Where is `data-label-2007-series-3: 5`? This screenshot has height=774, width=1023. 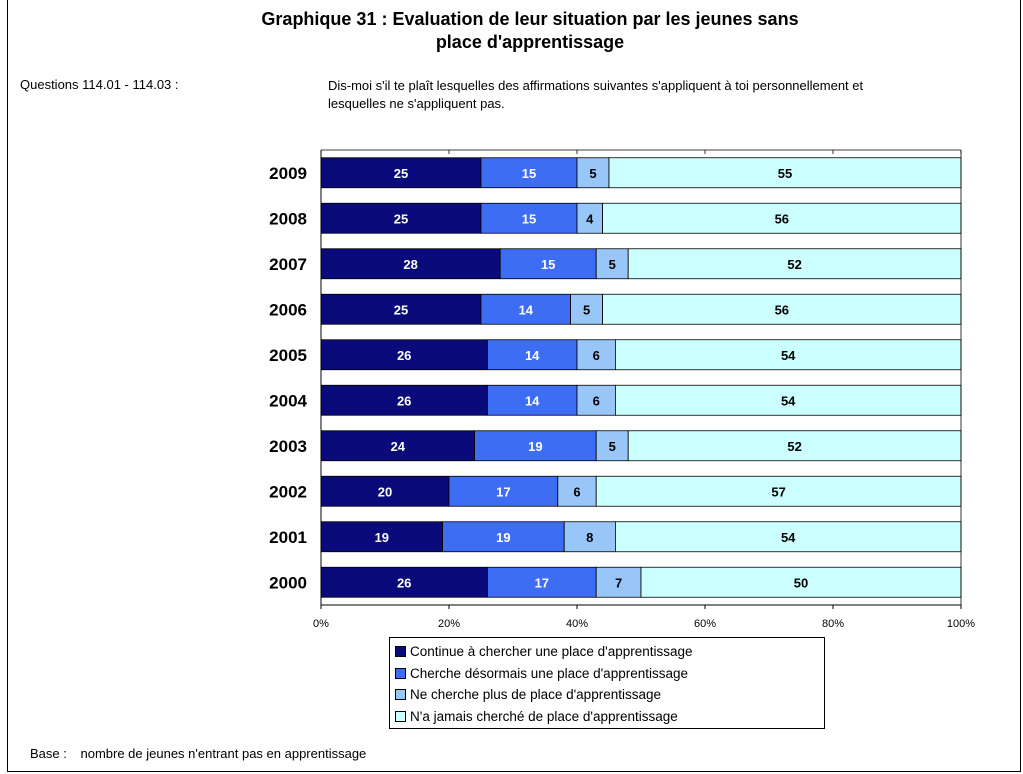
data-label-2007-series-3: 5 is located at coordinates (612, 264).